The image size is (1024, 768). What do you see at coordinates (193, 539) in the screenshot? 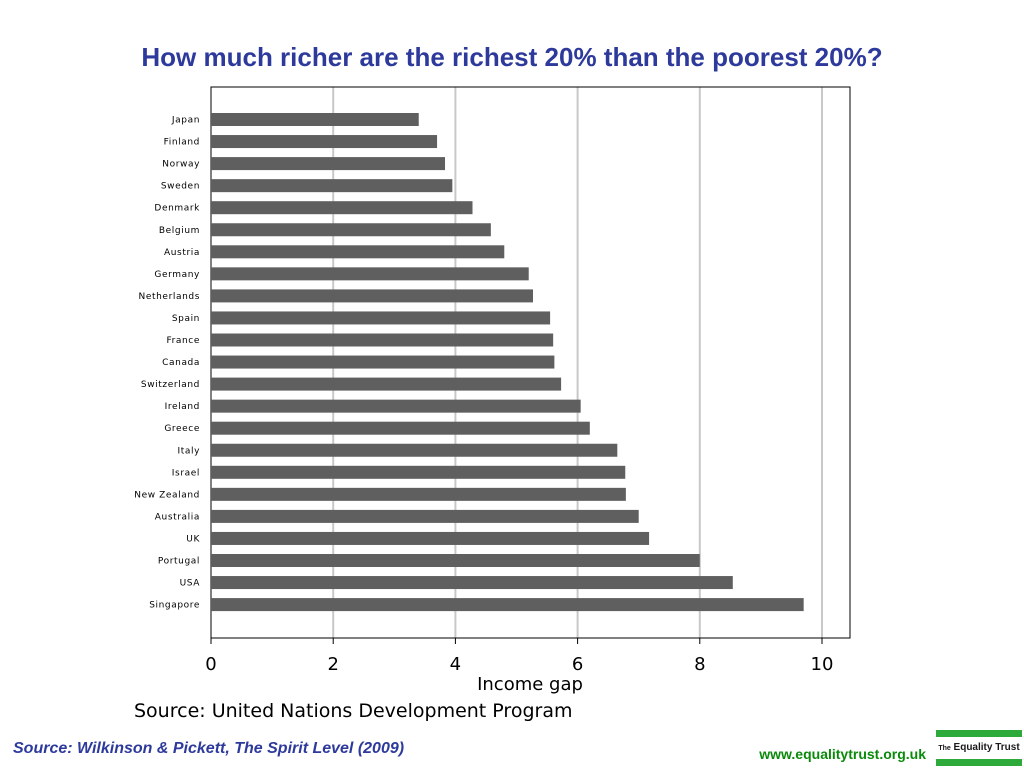
I see `category-label-uk: UK` at bounding box center [193, 539].